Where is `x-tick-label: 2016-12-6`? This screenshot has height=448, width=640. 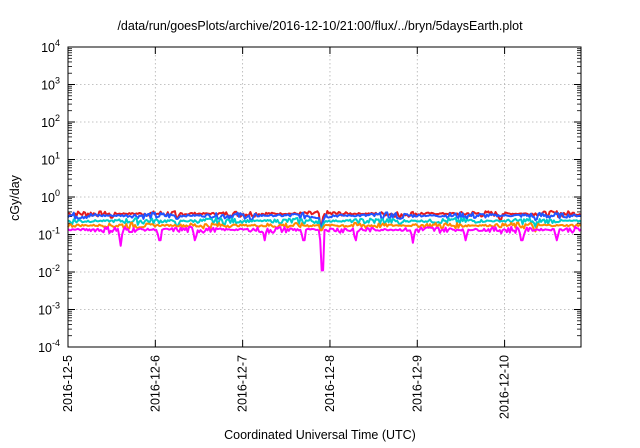
x-tick-label: 2016-12-6 is located at coordinates (155, 383).